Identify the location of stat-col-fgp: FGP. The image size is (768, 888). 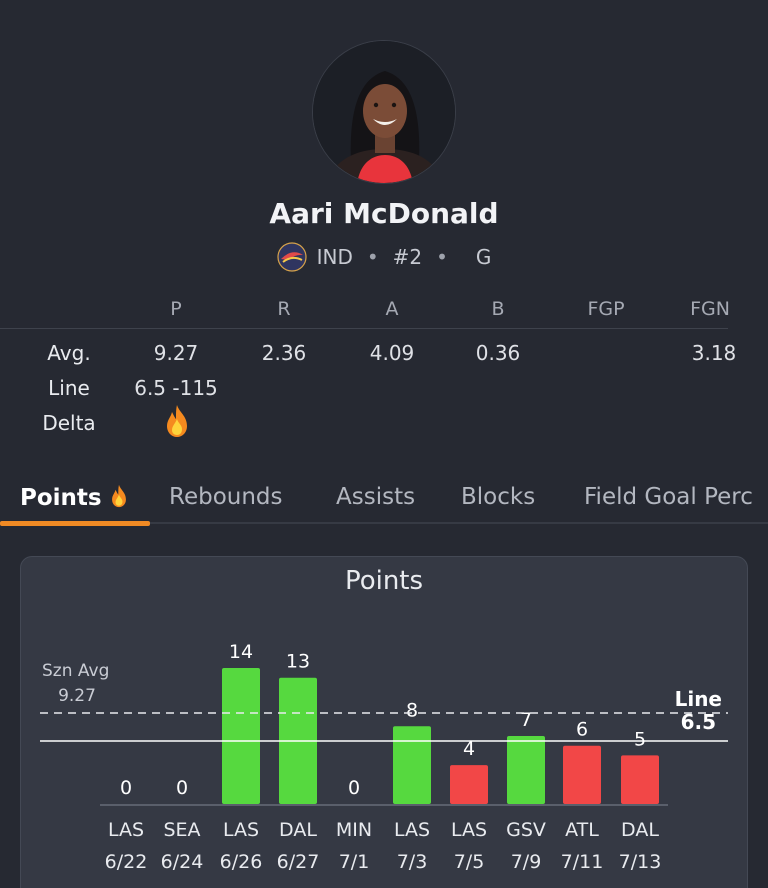
(606, 309).